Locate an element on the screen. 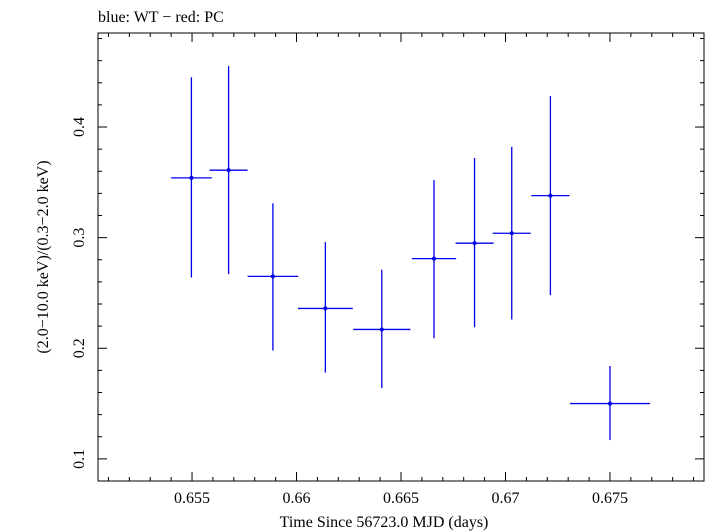 This screenshot has height=532, width=705. x-tick-label: 0.675 is located at coordinates (610, 498).